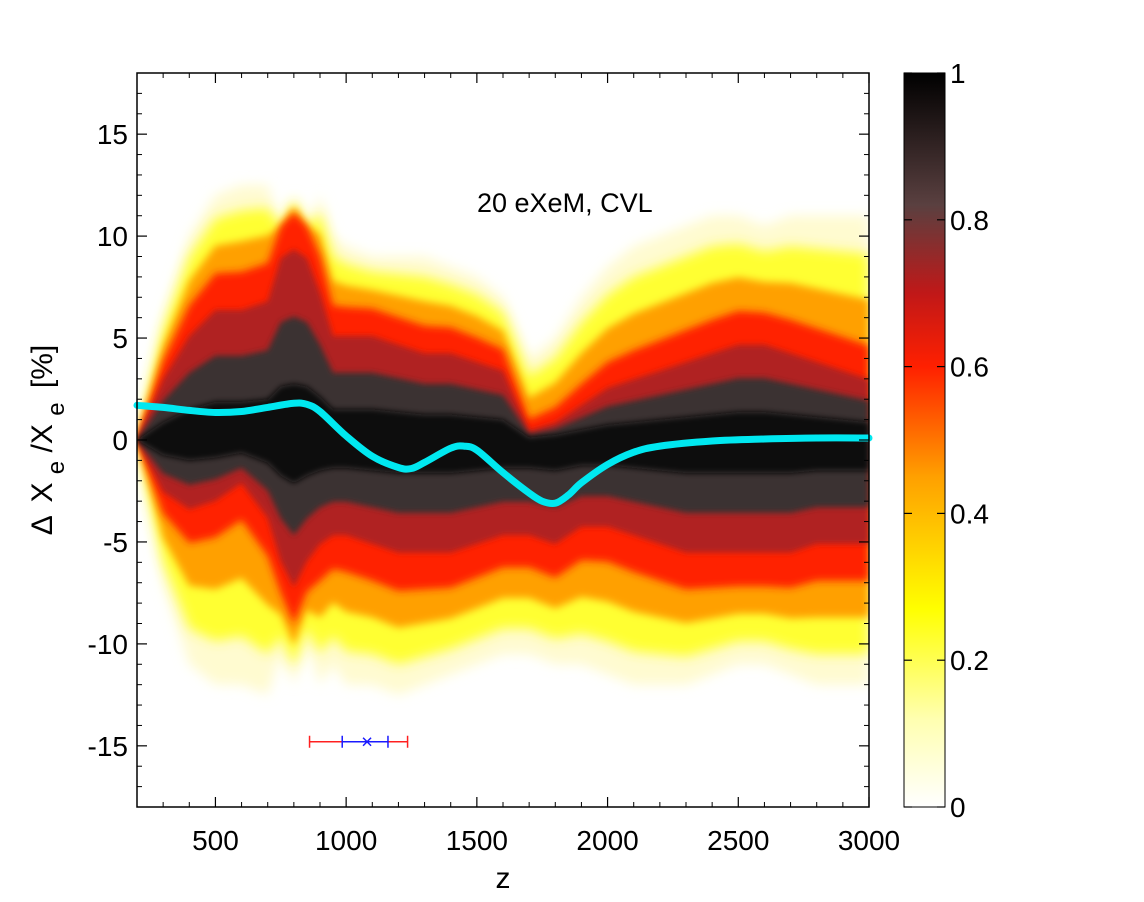 This screenshot has height=902, width=1144. Describe the element at coordinates (42, 525) in the screenshot. I see `y-axis-title-delta: Δ` at that location.